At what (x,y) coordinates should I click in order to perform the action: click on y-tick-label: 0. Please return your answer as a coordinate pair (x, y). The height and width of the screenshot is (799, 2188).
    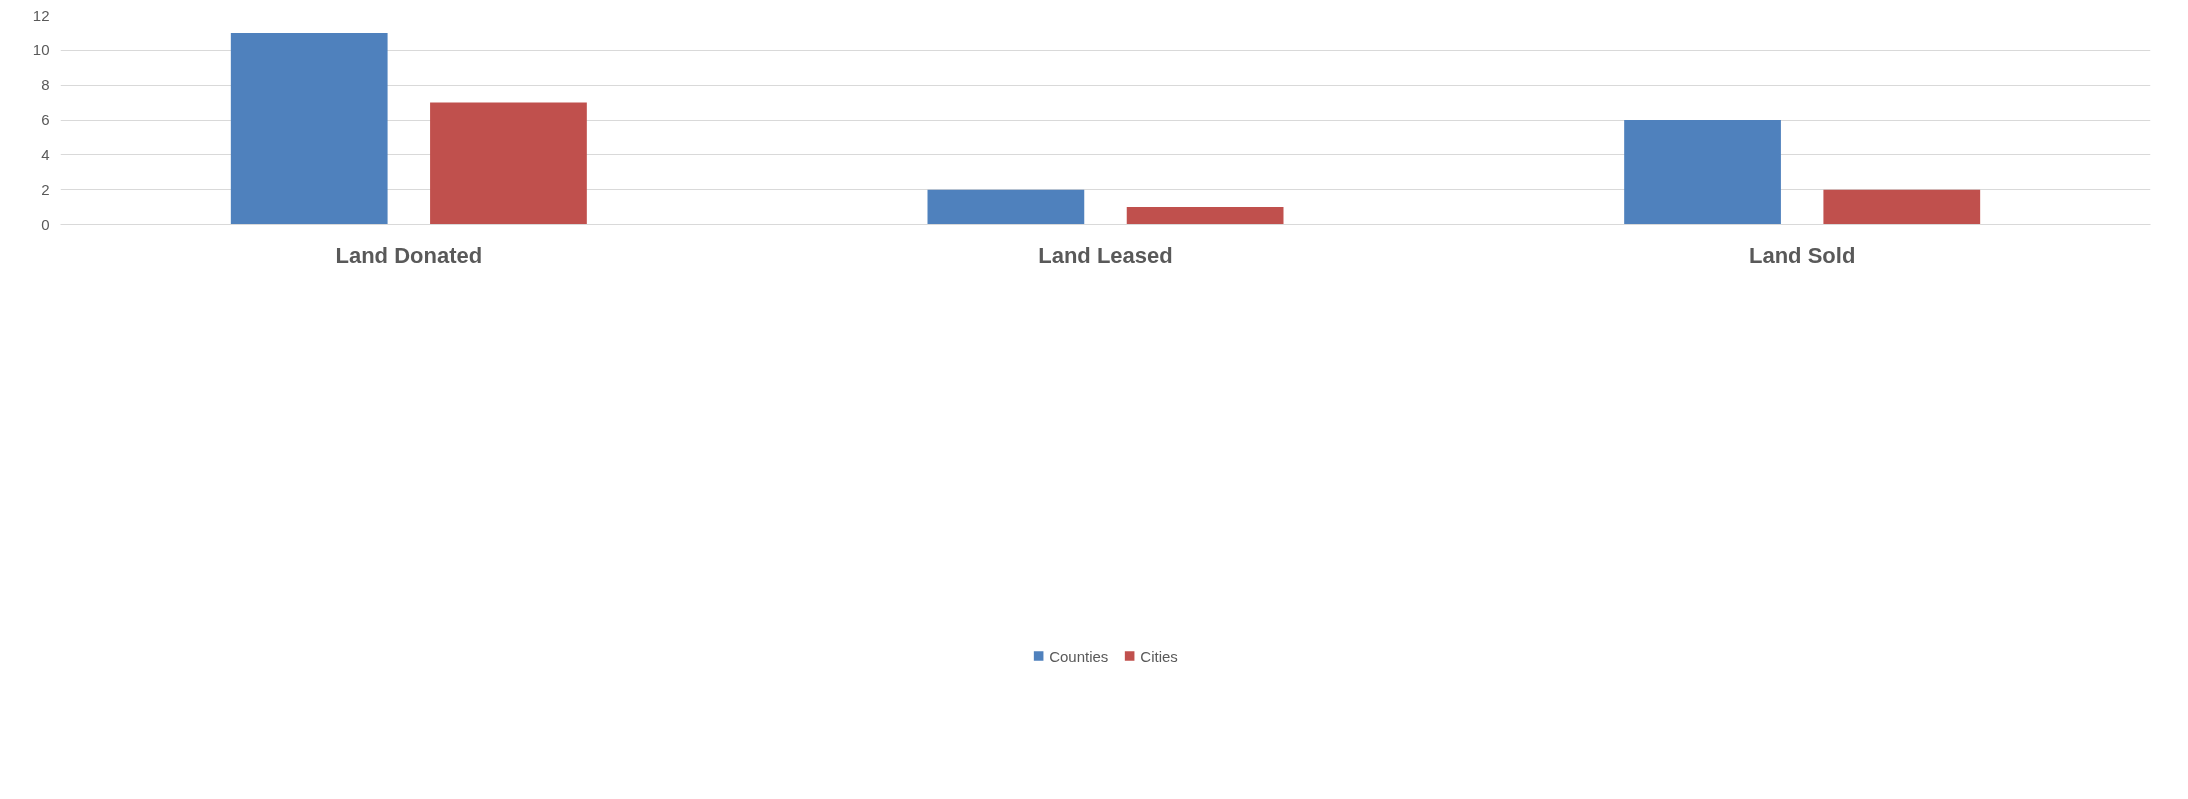
    Looking at the image, I should click on (45, 224).